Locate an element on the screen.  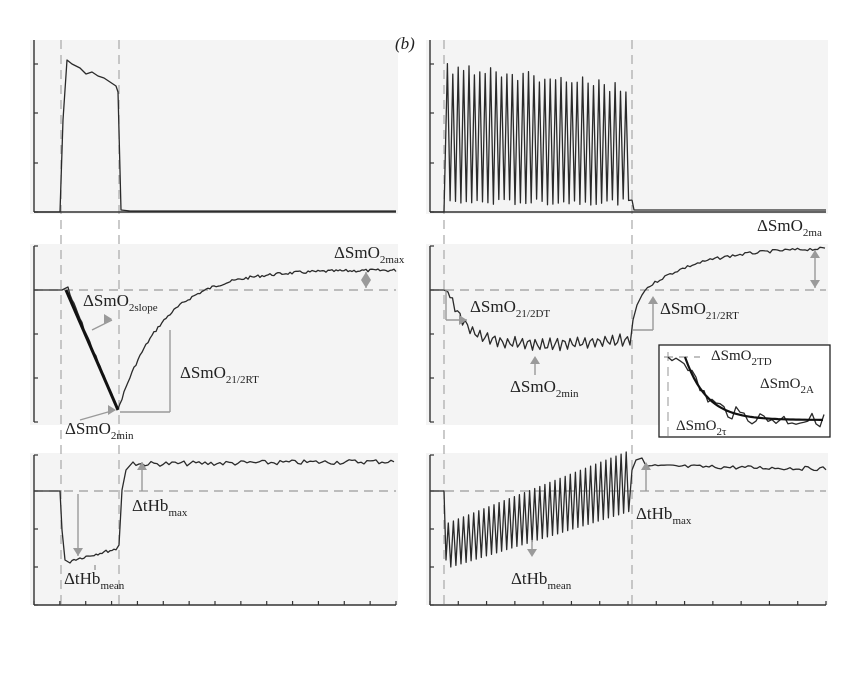
trace-right-mid is located at coordinates (628, 299).